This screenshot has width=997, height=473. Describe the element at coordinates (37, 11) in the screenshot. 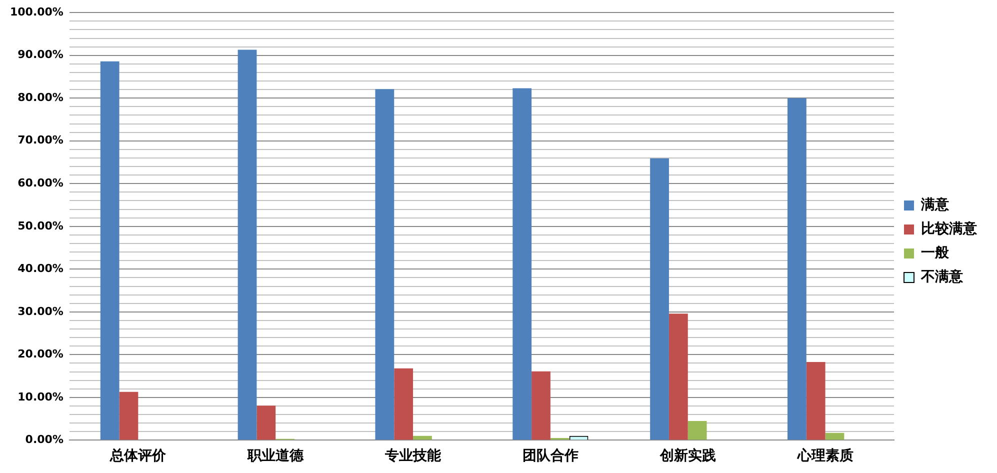

I see `y-tick-label: 100.00%` at that location.